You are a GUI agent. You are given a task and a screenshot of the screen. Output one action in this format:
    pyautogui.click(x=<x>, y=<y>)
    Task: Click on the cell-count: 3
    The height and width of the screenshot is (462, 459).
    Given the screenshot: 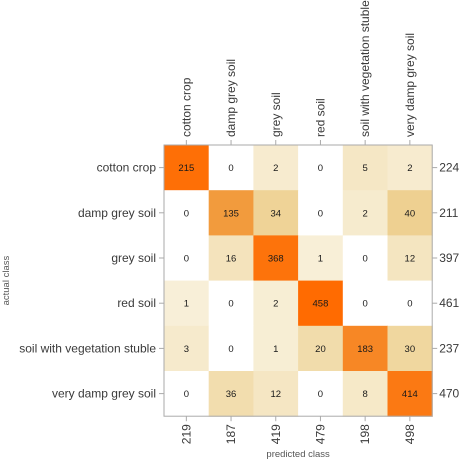 What is the action you would take?
    pyautogui.click(x=186, y=349)
    